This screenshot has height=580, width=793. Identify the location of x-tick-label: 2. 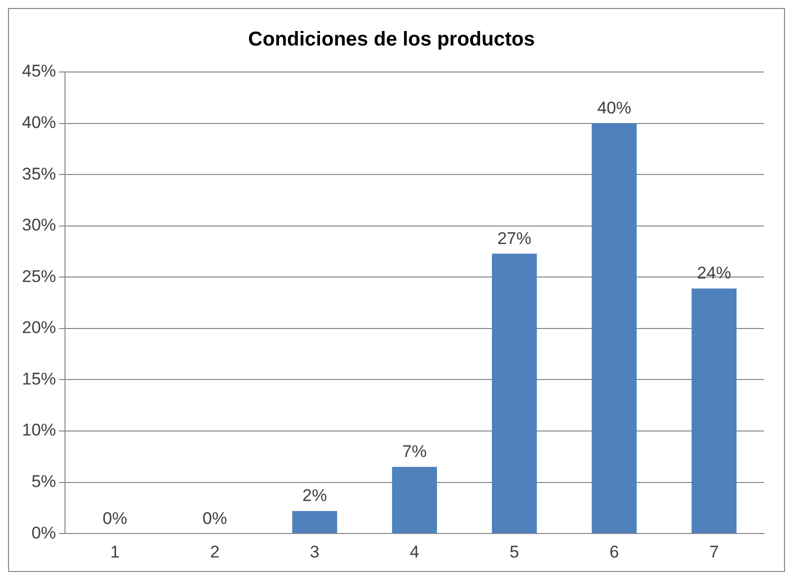
(215, 552).